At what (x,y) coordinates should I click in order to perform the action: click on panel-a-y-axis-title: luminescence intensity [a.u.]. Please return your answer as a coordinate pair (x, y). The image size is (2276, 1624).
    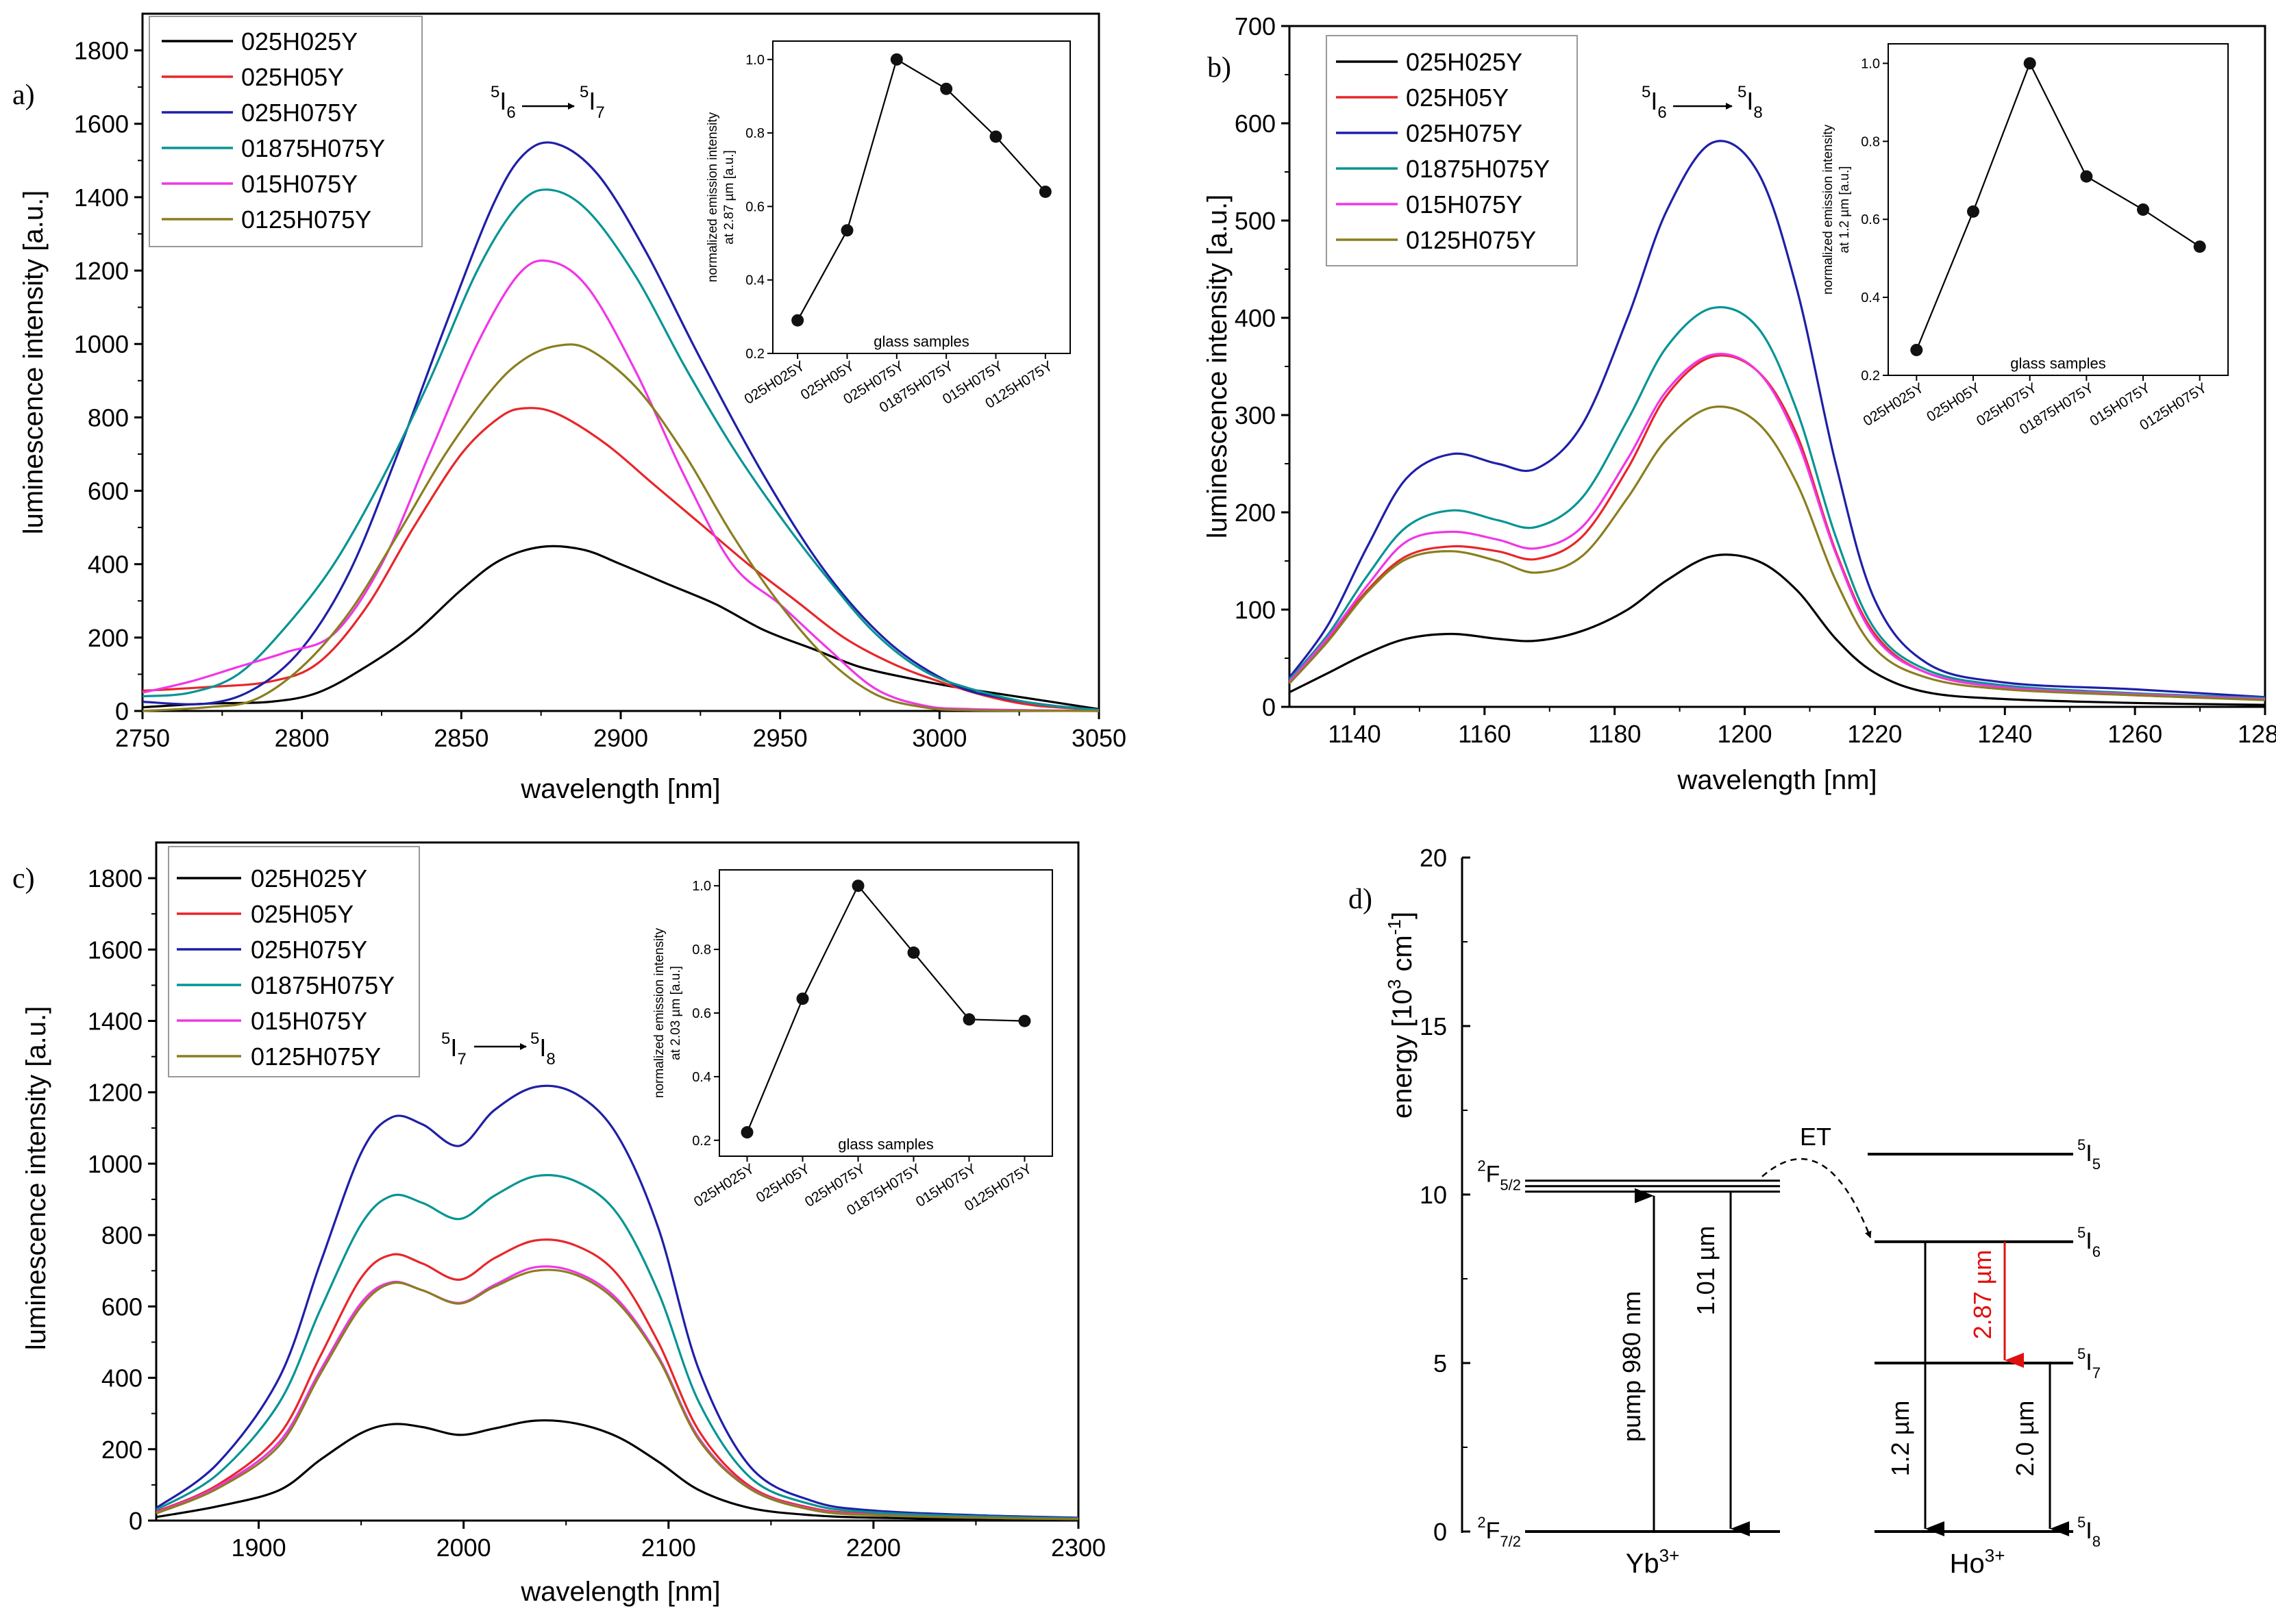
    Looking at the image, I should click on (33, 362).